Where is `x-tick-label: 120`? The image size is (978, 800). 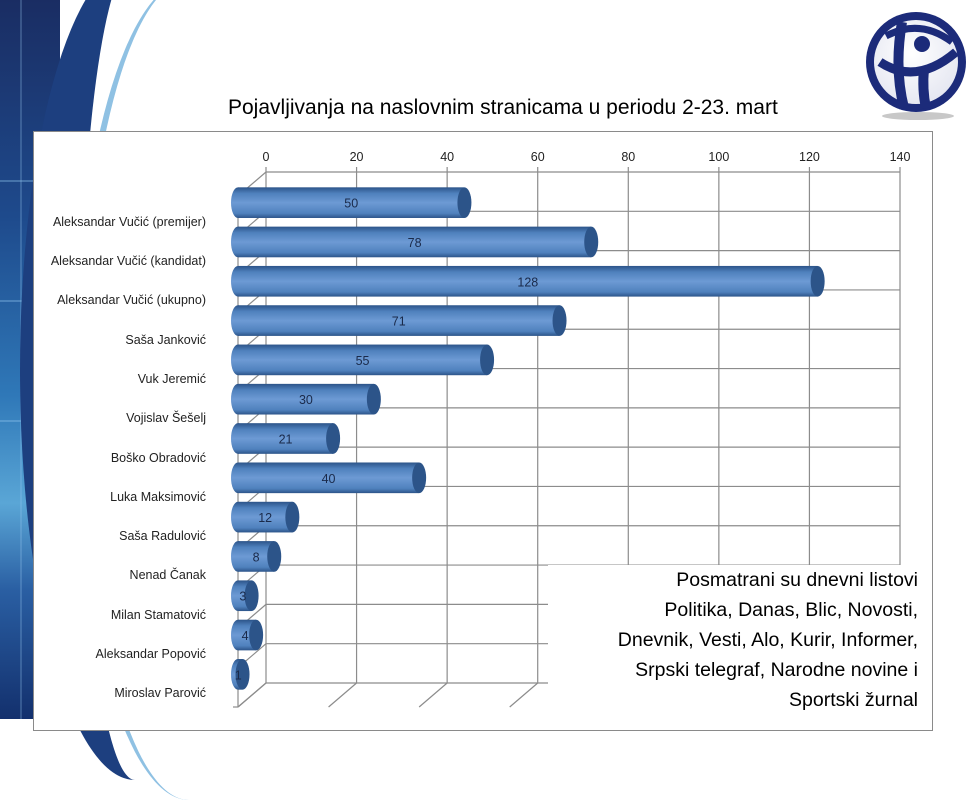 x-tick-label: 120 is located at coordinates (809, 157).